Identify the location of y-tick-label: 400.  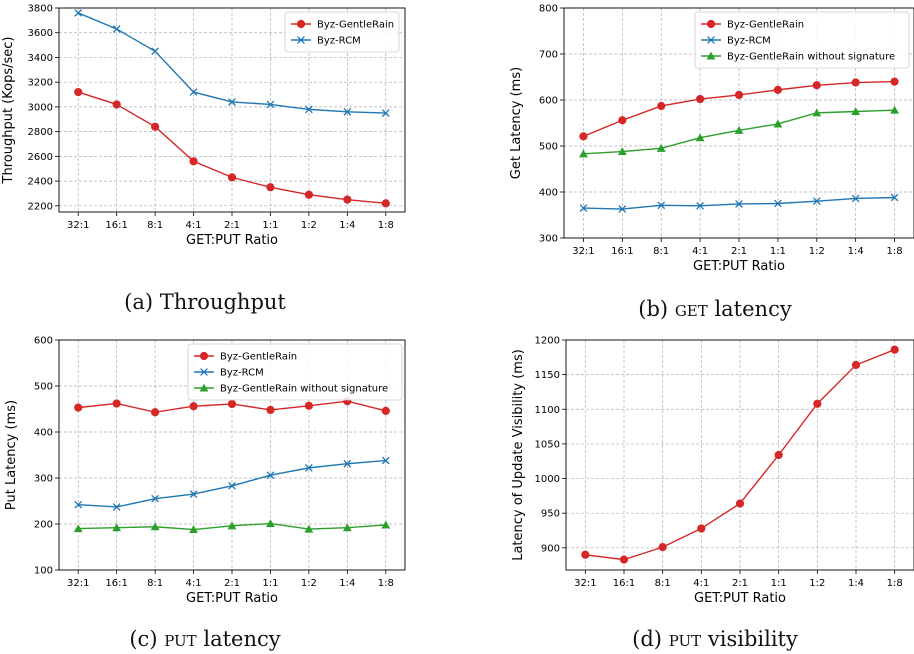
(548, 193).